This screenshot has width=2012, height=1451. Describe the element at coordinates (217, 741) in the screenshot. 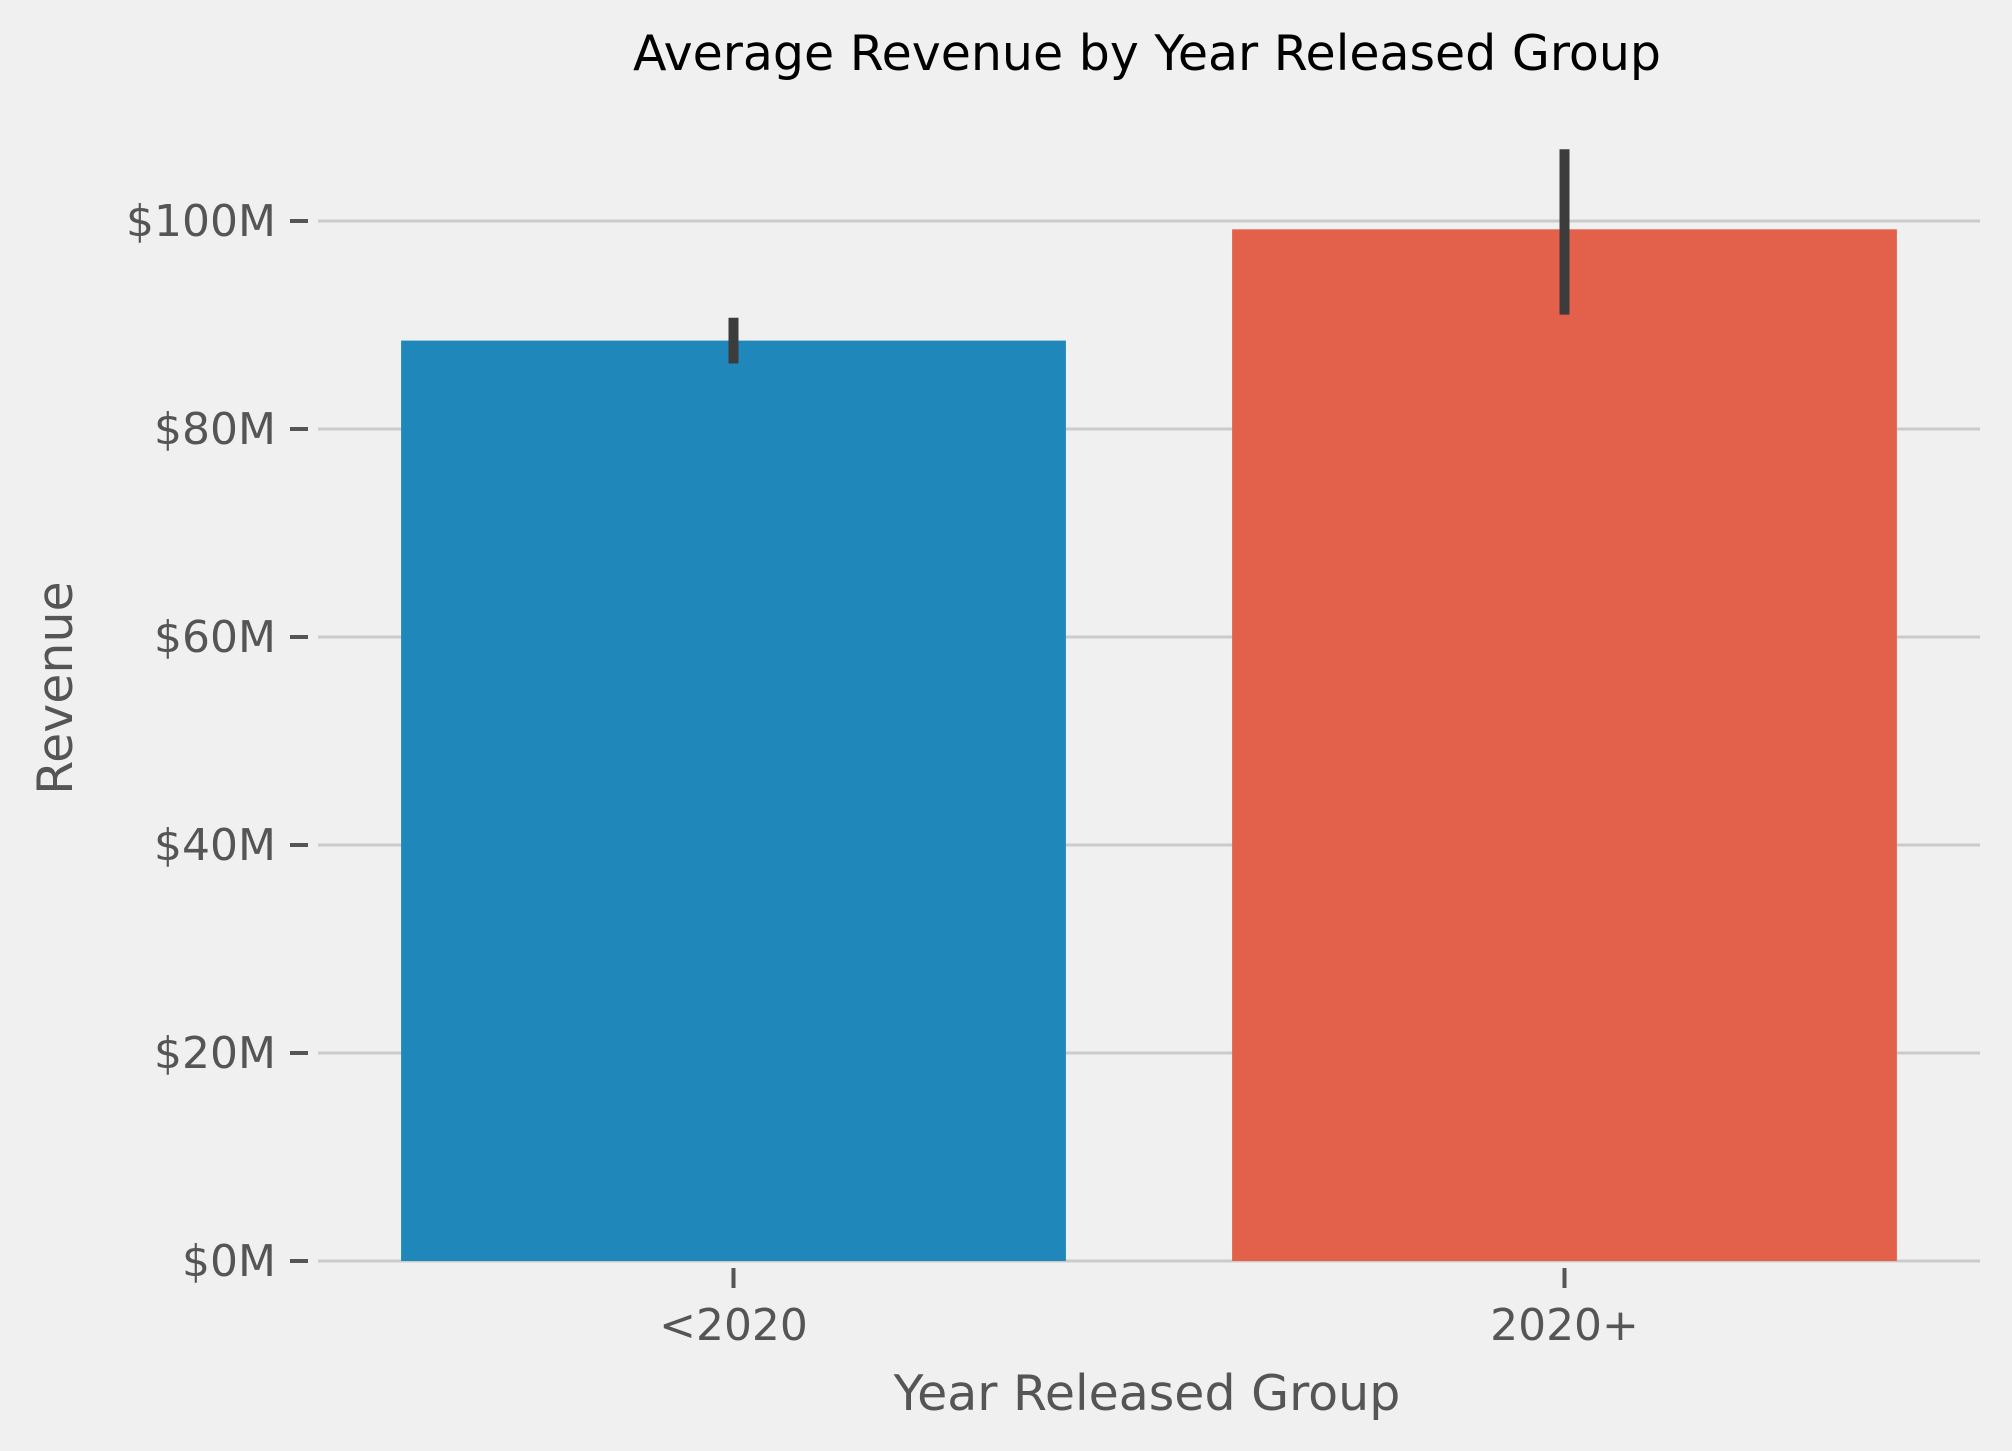

I see `y-axis: $0M $20M $40M $60M $80M $100M` at that location.